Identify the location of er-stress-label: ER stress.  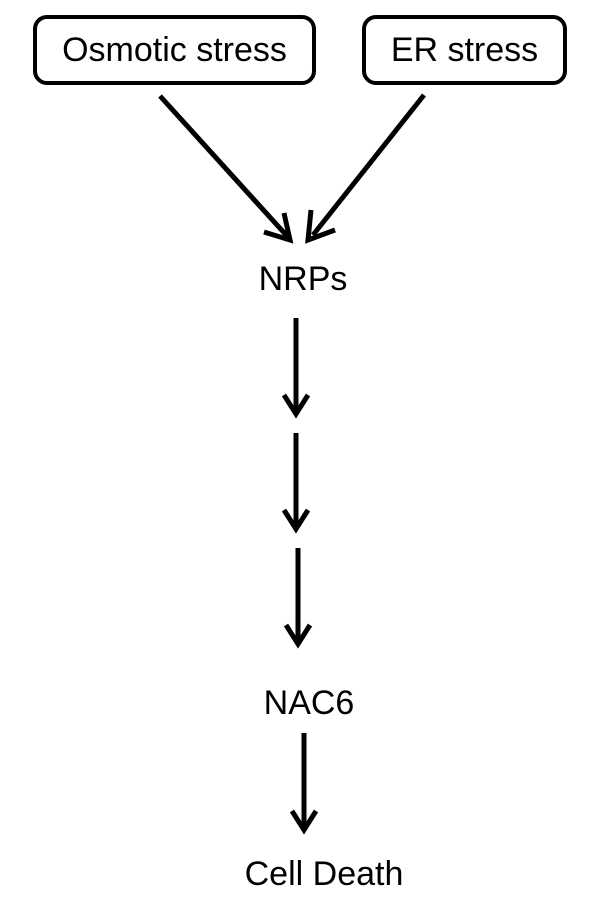
(464, 50).